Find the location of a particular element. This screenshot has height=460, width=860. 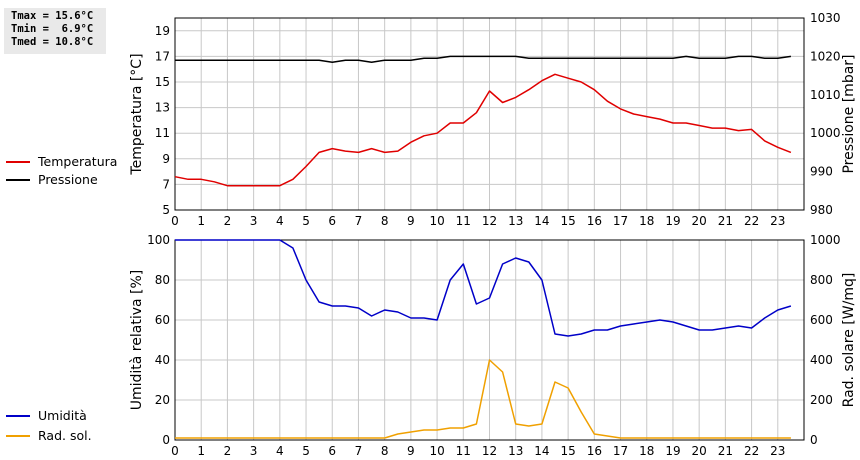

y-tick-label: 80 is located at coordinates (162, 280).